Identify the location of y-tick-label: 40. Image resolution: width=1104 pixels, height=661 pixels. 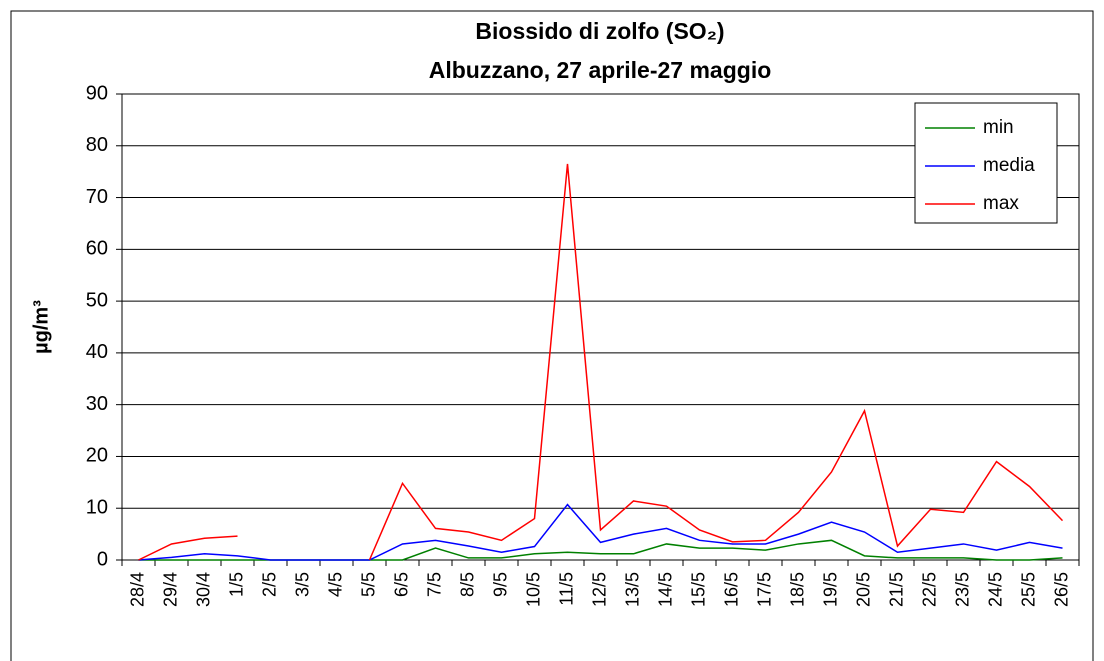
(97, 352).